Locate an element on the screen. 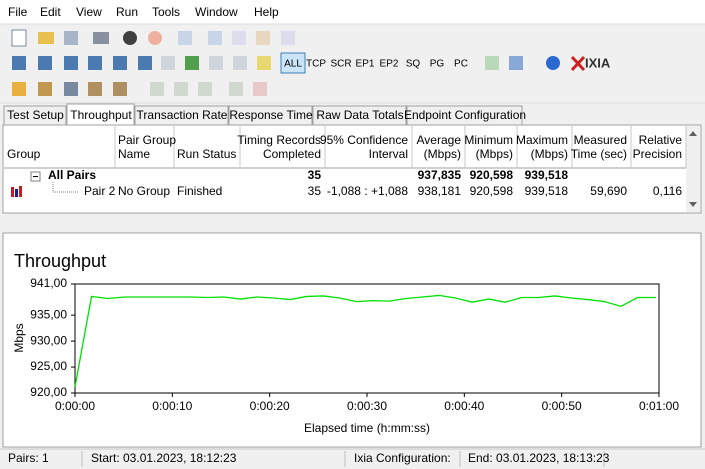 The height and width of the screenshot is (469, 705). tab-label: Raw Data Totals is located at coordinates (359, 115).